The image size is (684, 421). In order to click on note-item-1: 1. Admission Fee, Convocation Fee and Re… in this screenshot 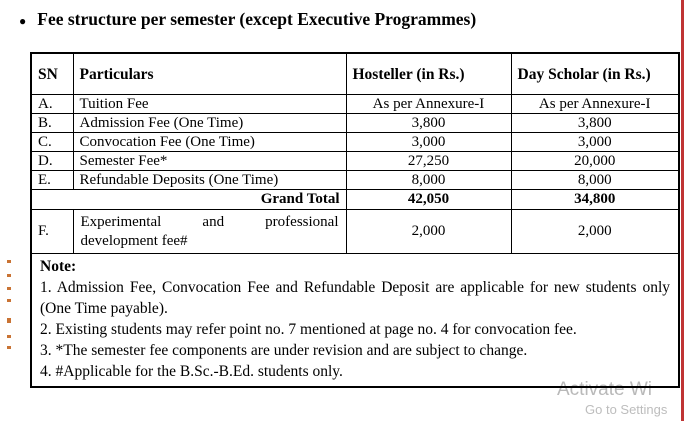, I will do `click(355, 298)`.